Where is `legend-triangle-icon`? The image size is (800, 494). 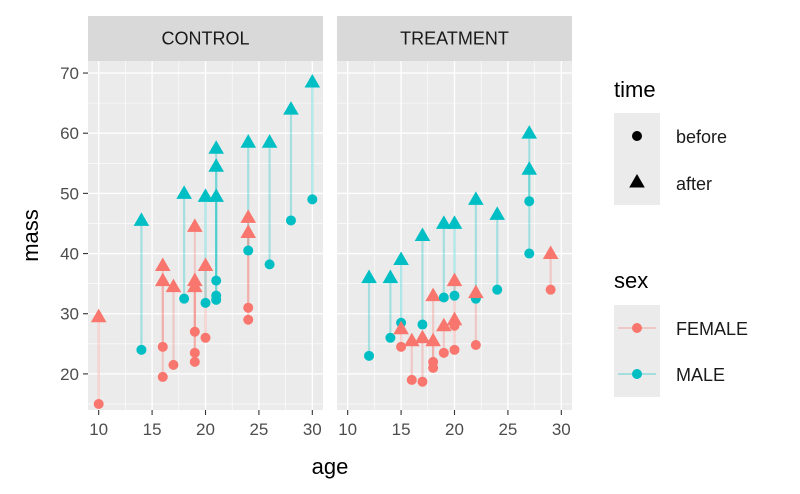
legend-triangle-icon is located at coordinates (637, 180).